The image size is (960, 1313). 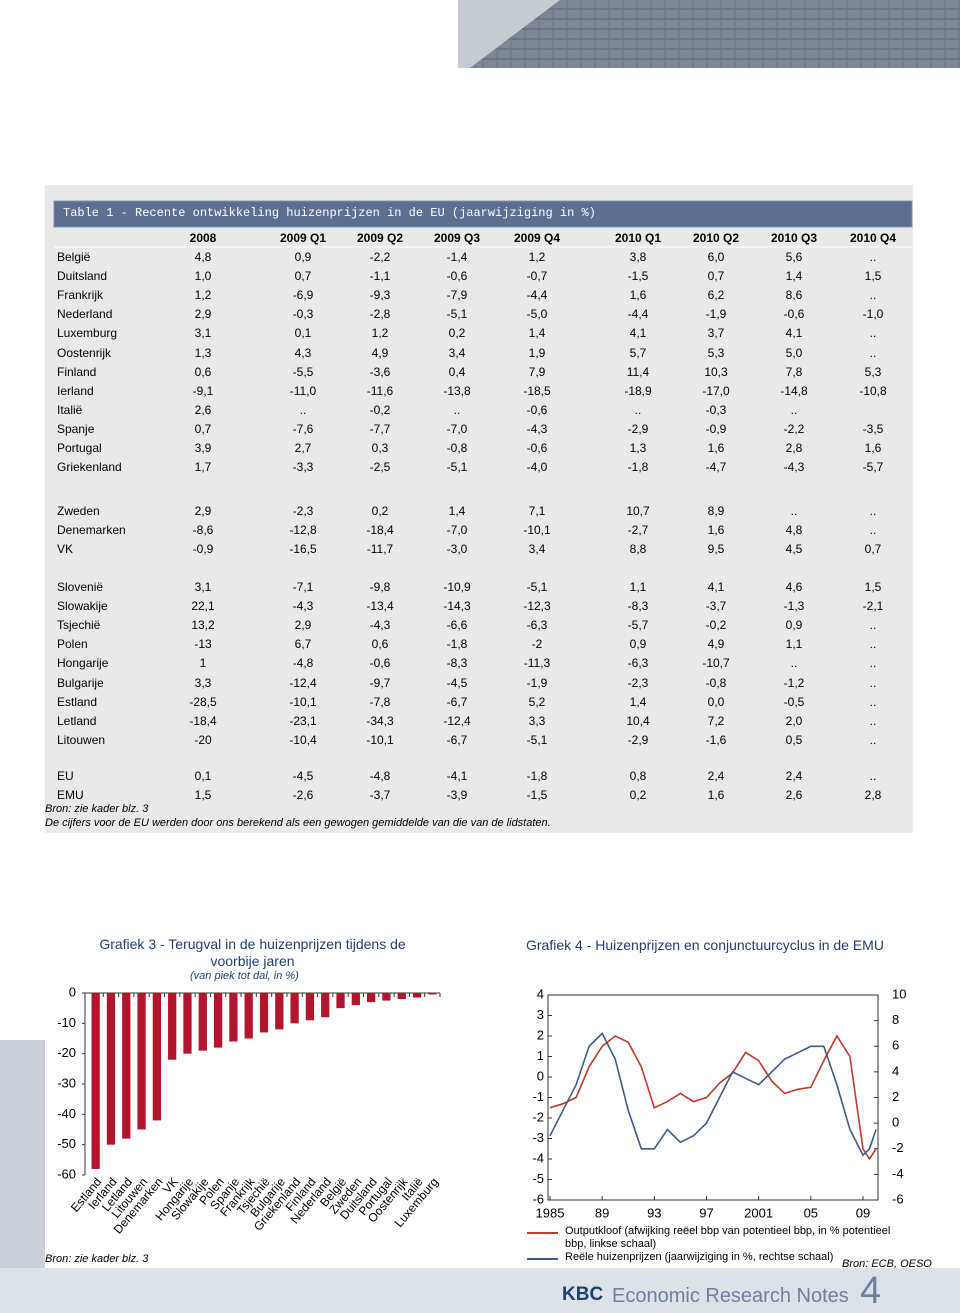 I want to click on cell: -5,5, so click(x=303, y=371).